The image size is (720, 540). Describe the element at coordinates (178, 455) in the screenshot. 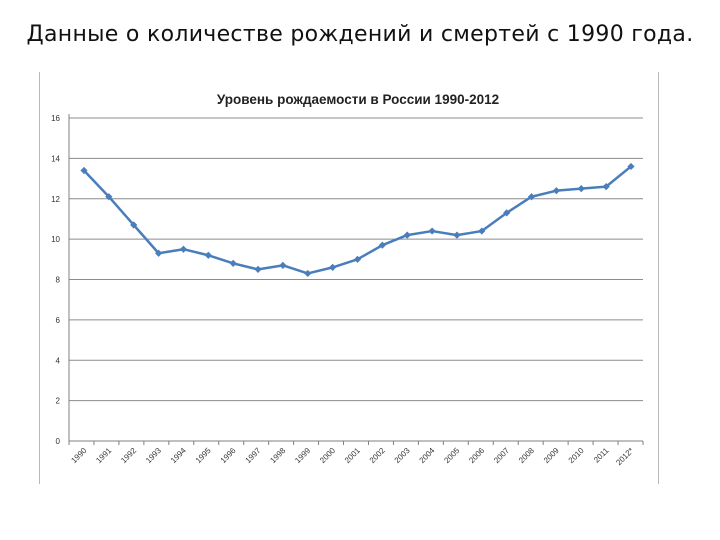

I see `x-tick-label: 1994` at that location.